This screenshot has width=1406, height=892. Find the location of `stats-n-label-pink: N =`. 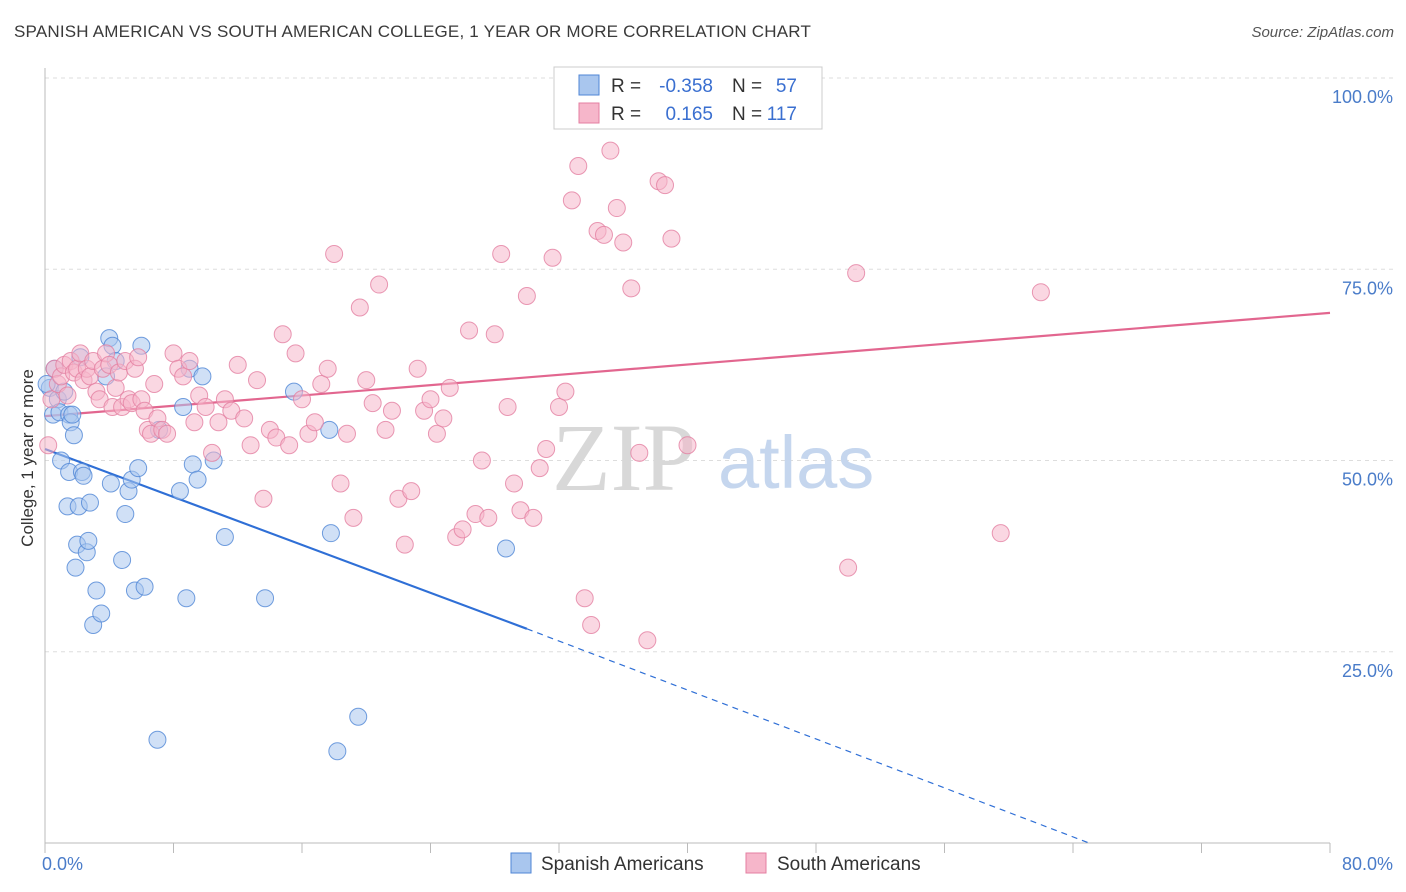

stats-n-label-pink: N = is located at coordinates (747, 114).